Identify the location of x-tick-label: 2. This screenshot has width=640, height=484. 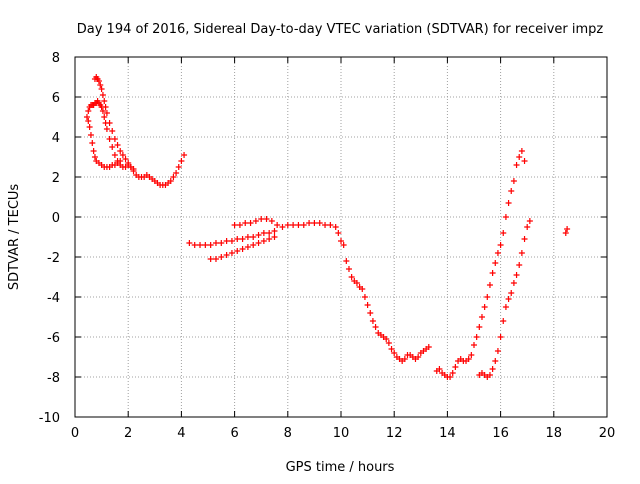
(128, 433).